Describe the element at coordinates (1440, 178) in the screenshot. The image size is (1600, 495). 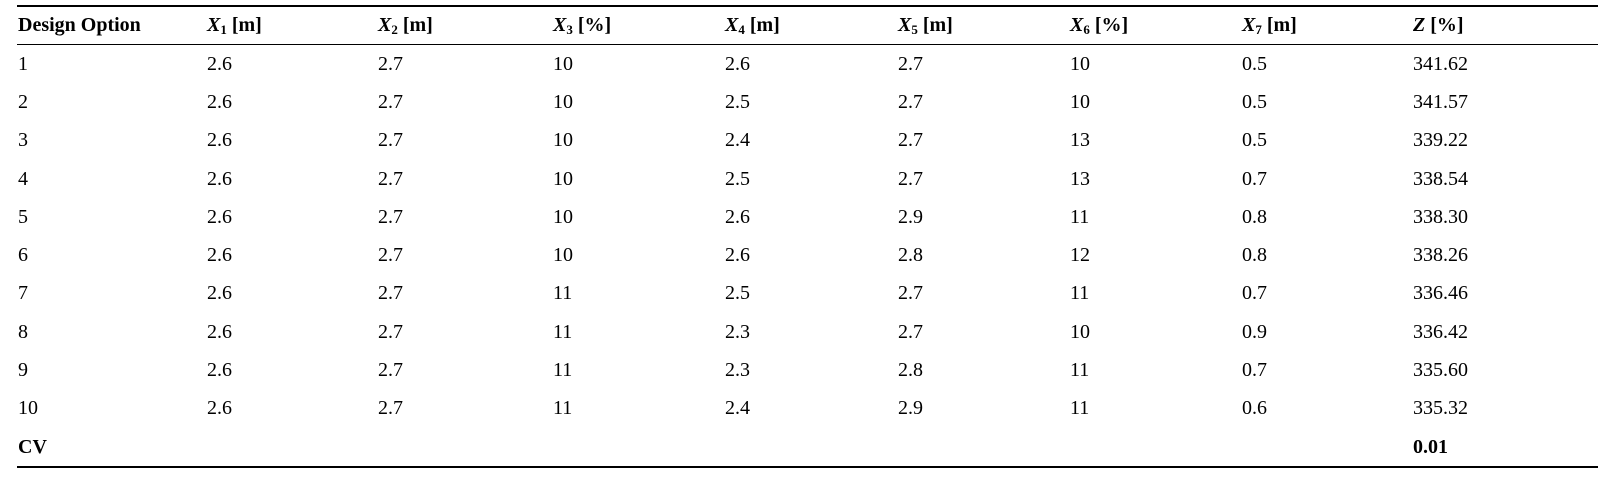
I see `table-cell: 338.54` at that location.